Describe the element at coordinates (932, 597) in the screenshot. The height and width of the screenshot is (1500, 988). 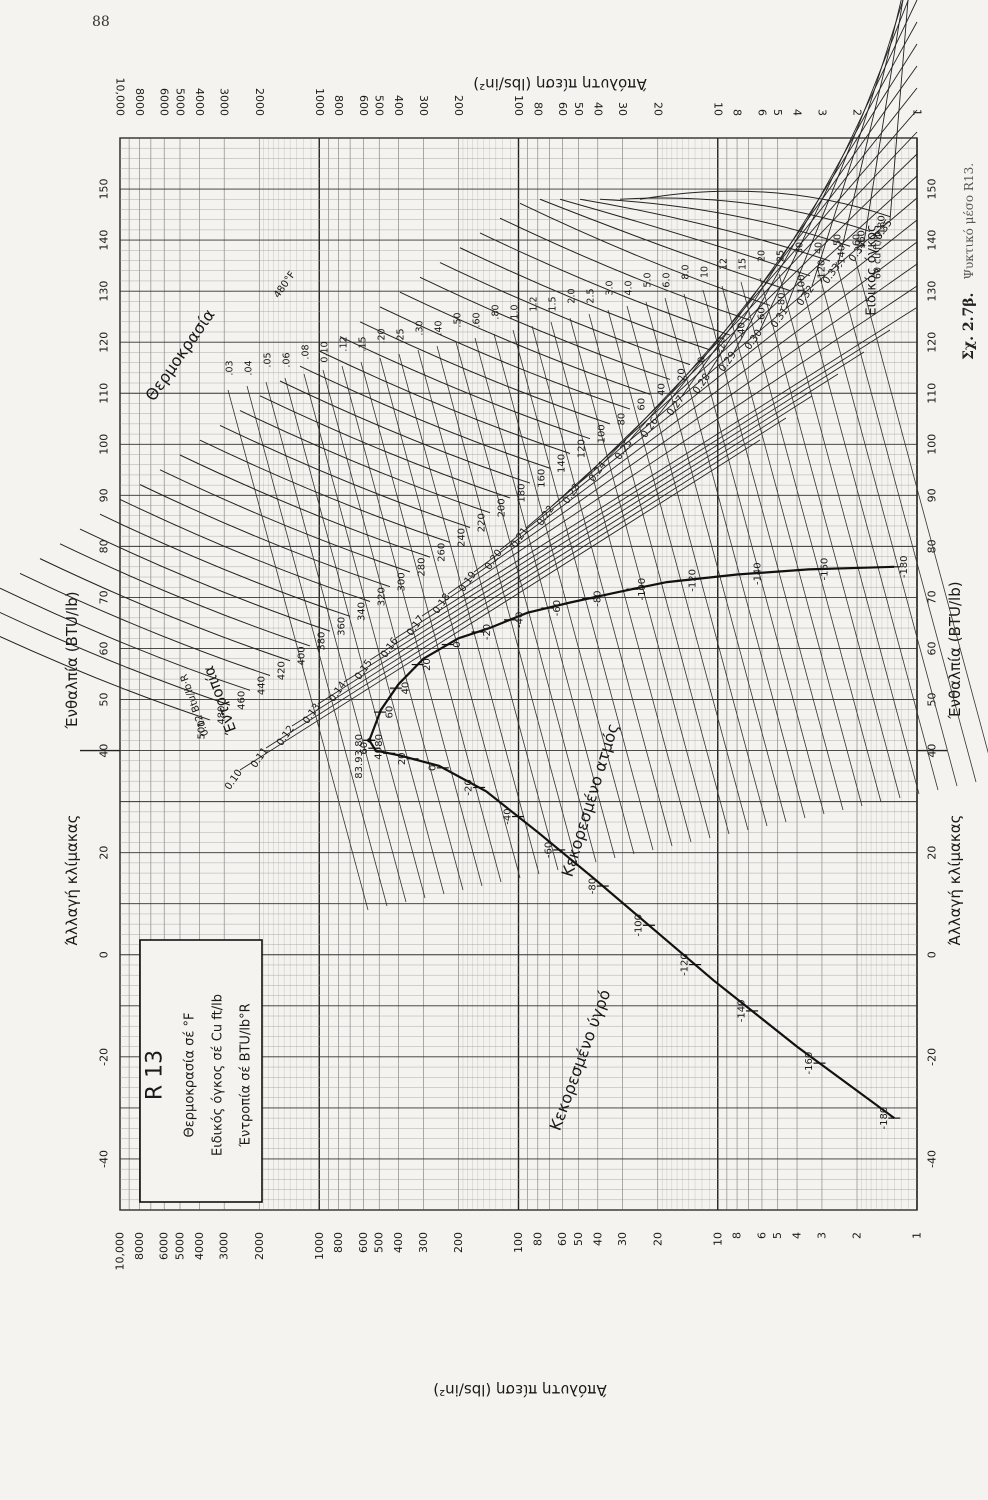
I see `enthalpy-tick-label-right: 70` at that location.